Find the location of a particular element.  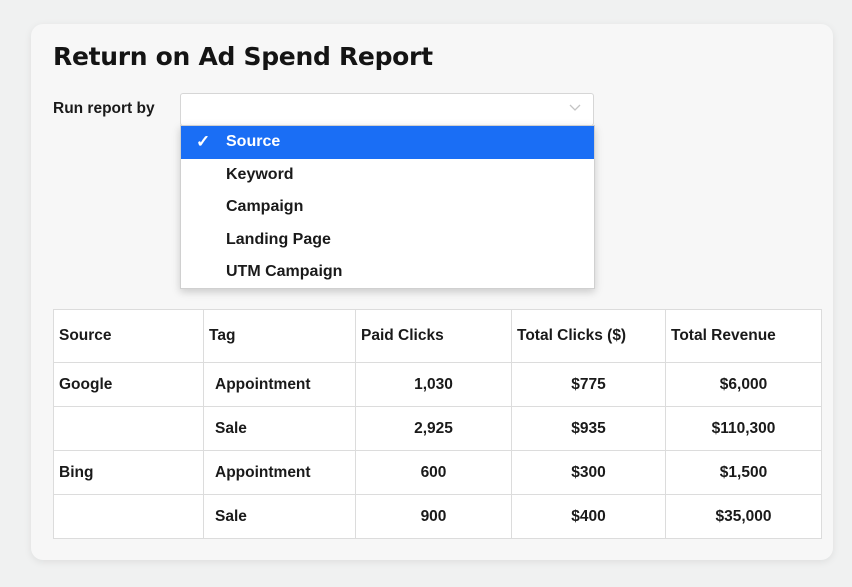

cell-total-clicks: $400 is located at coordinates (588, 516).